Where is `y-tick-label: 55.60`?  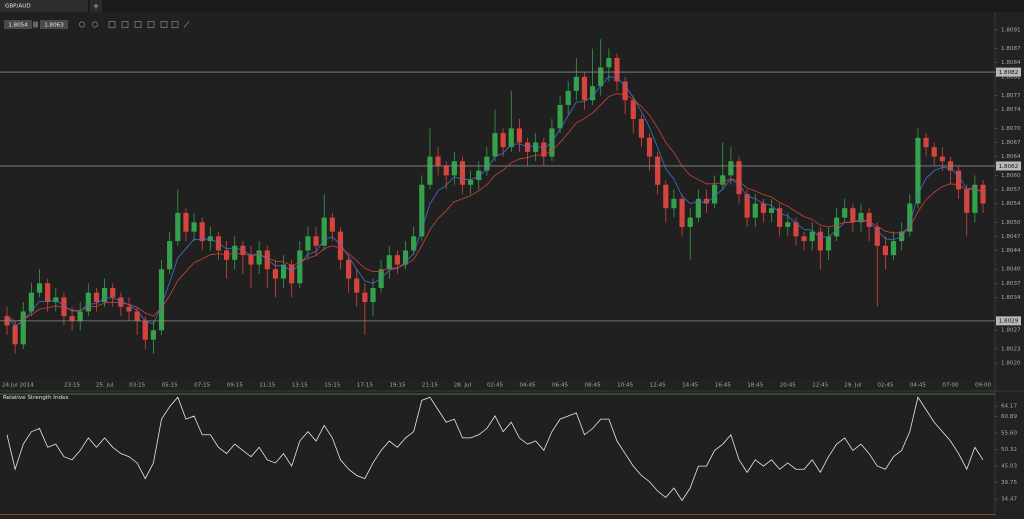 y-tick-label: 55.60 is located at coordinates (1009, 433).